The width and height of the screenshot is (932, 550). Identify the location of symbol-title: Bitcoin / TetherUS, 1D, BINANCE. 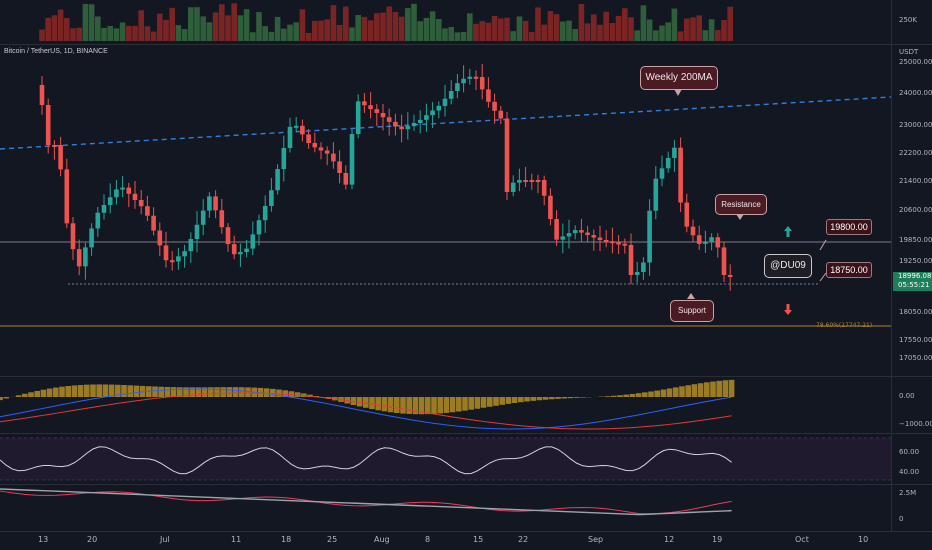
(56, 51).